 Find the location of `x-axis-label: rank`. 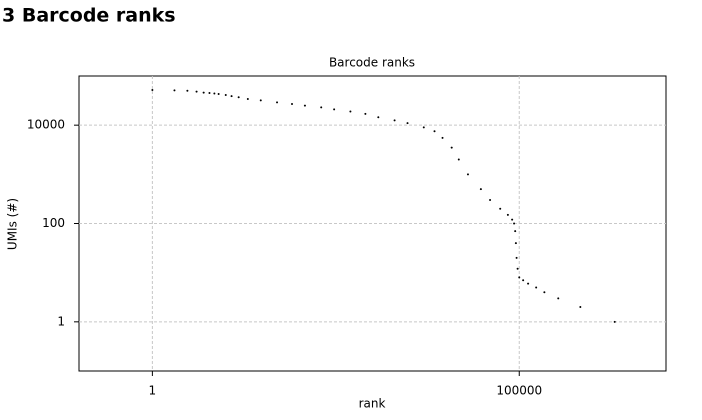

x-axis-label: rank is located at coordinates (372, 404).